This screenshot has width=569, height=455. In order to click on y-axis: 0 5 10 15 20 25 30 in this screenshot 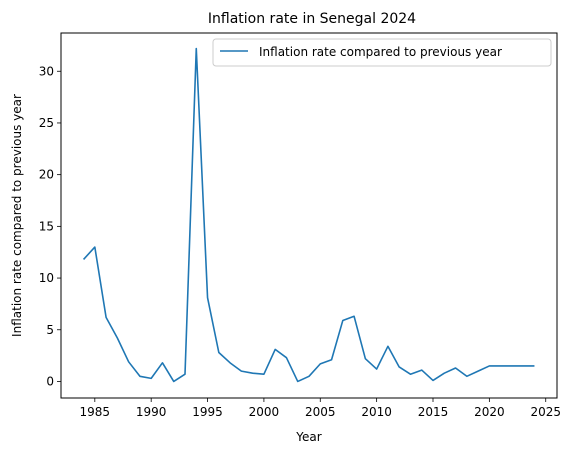, I will do `click(50, 226)`.